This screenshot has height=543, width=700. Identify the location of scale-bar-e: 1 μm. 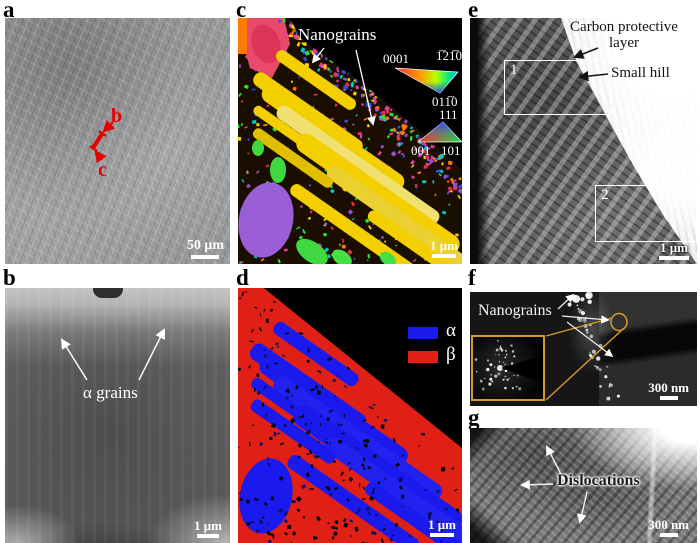
(674, 250).